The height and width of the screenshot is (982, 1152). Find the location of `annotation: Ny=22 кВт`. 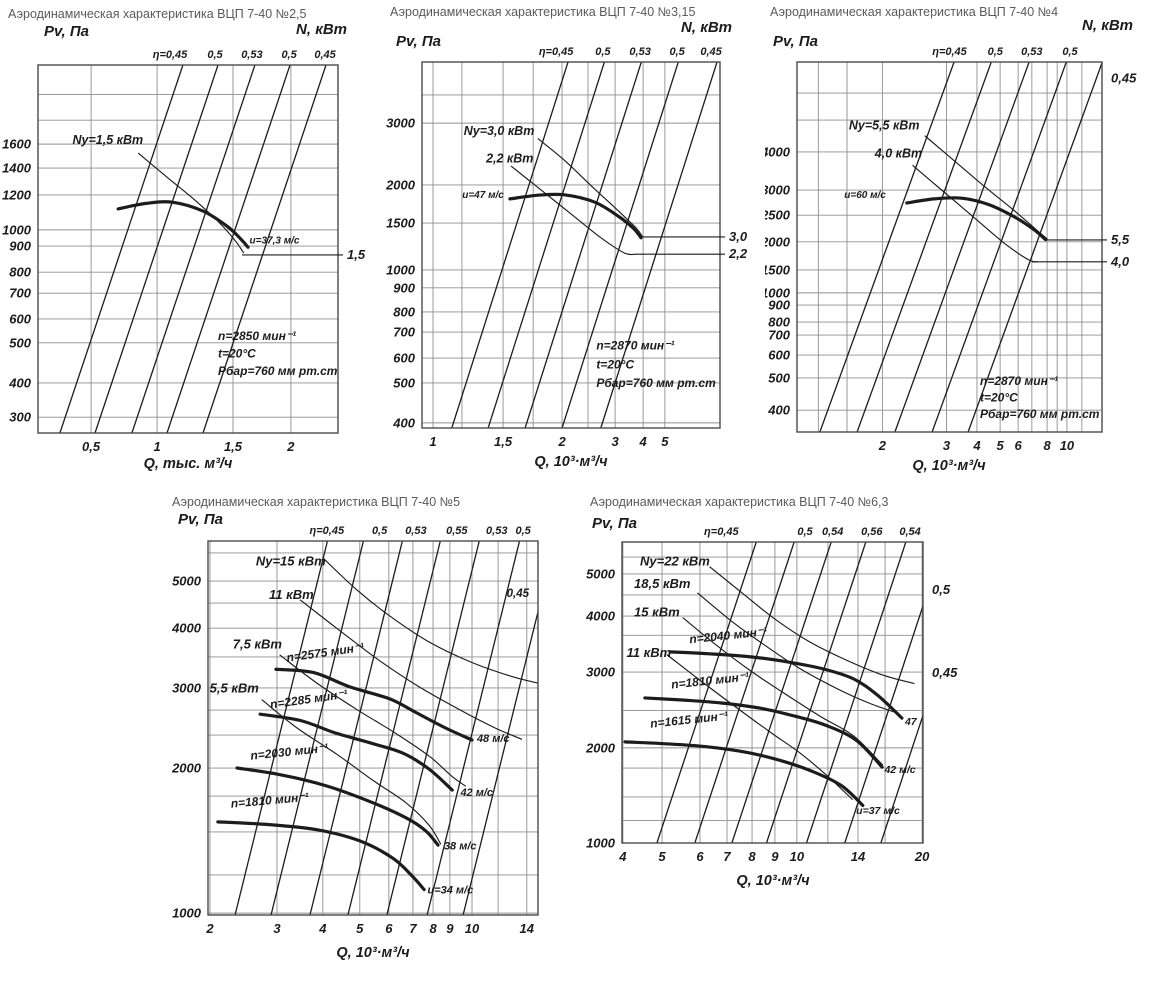

annotation: Ny=22 кВт is located at coordinates (675, 560).